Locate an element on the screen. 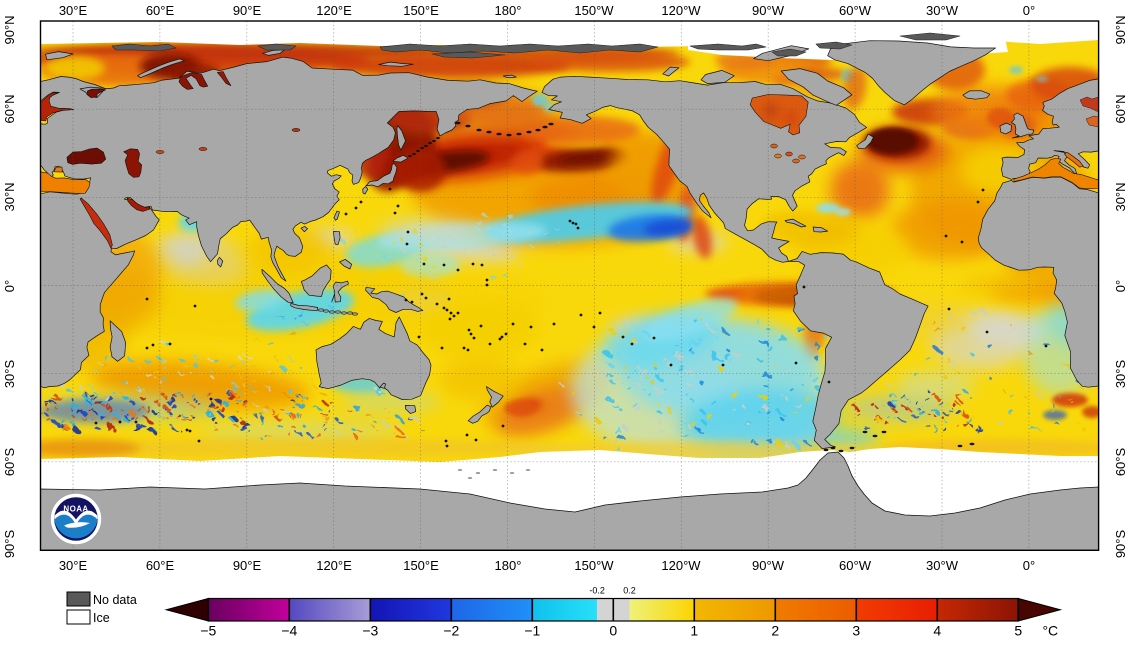 The image size is (1140, 646). svg-text: 0 is located at coordinates (613, 631).